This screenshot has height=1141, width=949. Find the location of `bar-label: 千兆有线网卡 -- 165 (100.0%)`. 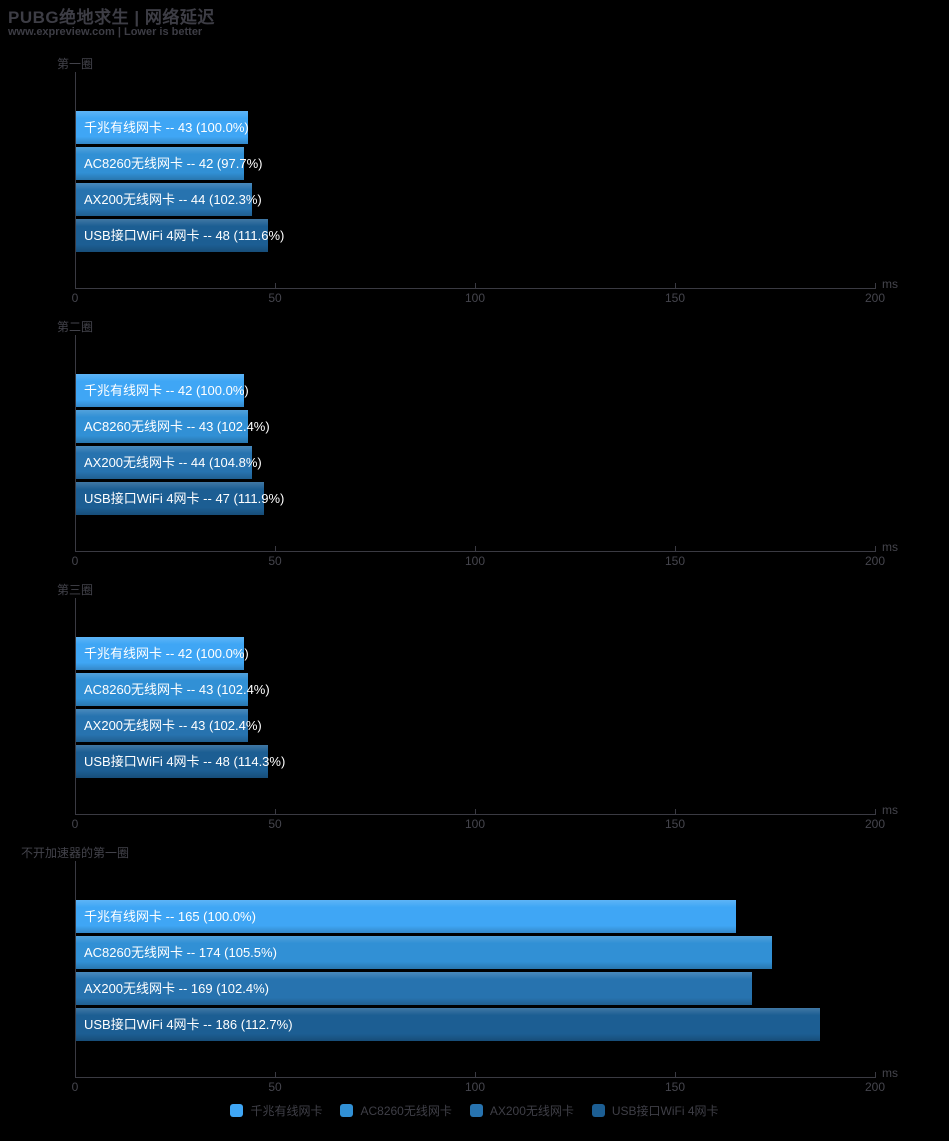

bar-label: 千兆有线网卡 -- 165 (100.0%) is located at coordinates (170, 916).